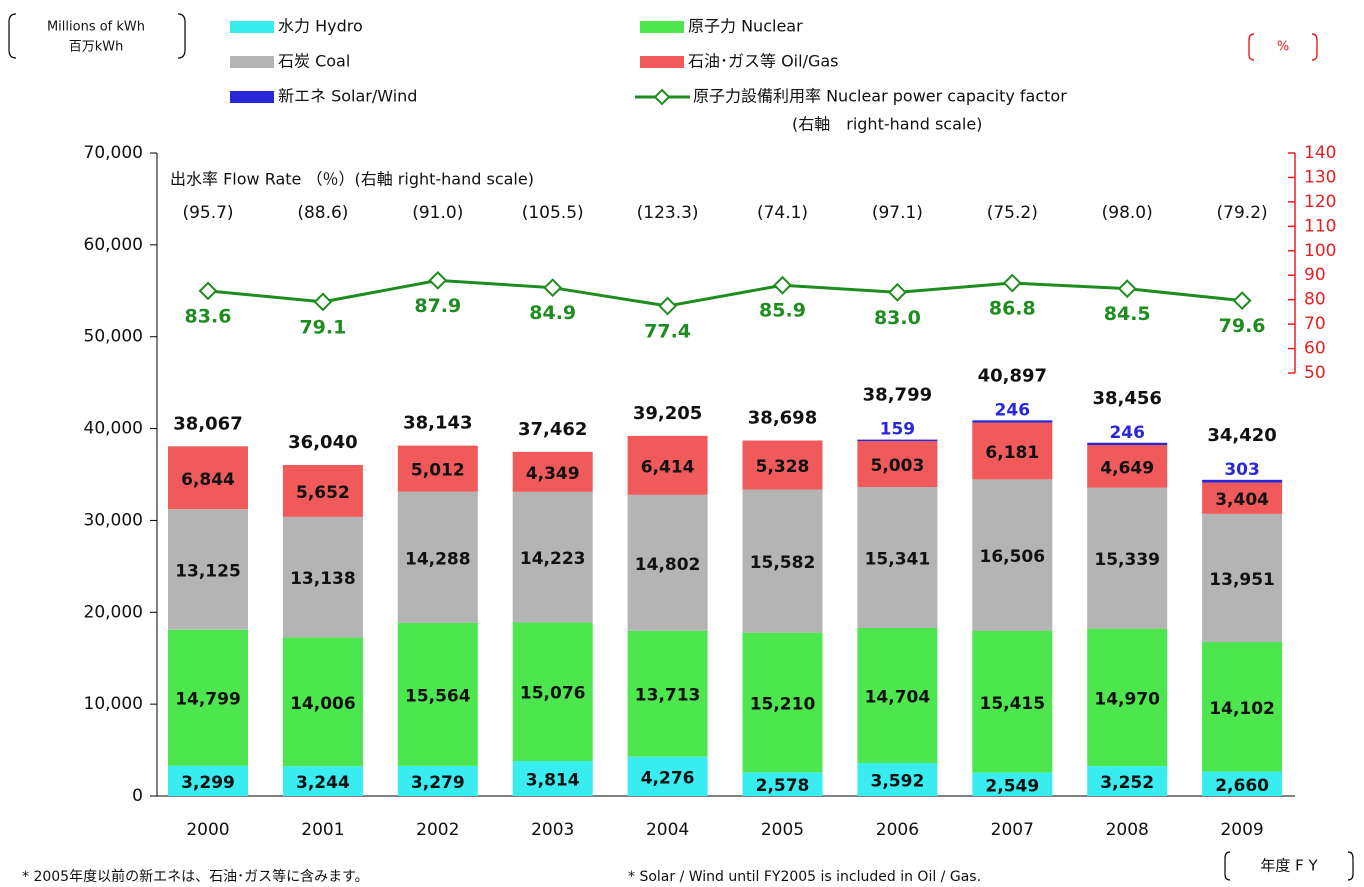 This screenshot has height=887, width=1364. Describe the element at coordinates (1012, 309) in the screenshot. I see `line-label: 86.8` at that location.